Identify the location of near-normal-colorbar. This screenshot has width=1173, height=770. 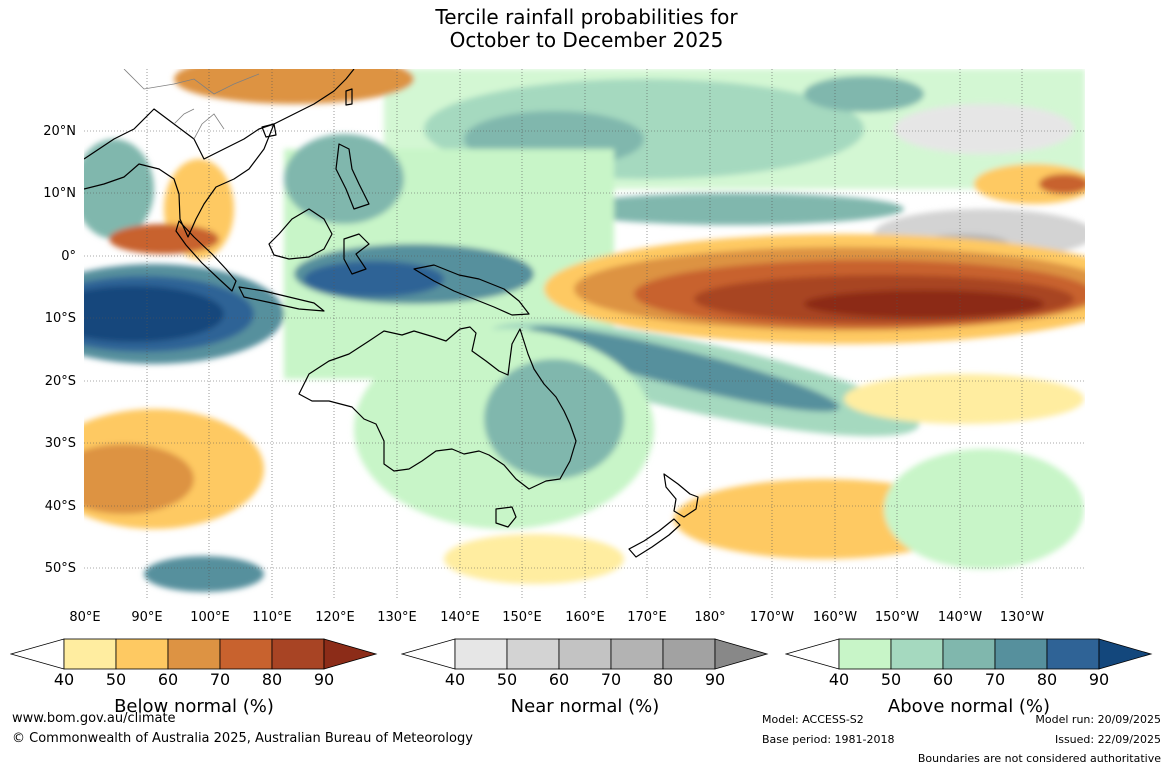
(585, 654).